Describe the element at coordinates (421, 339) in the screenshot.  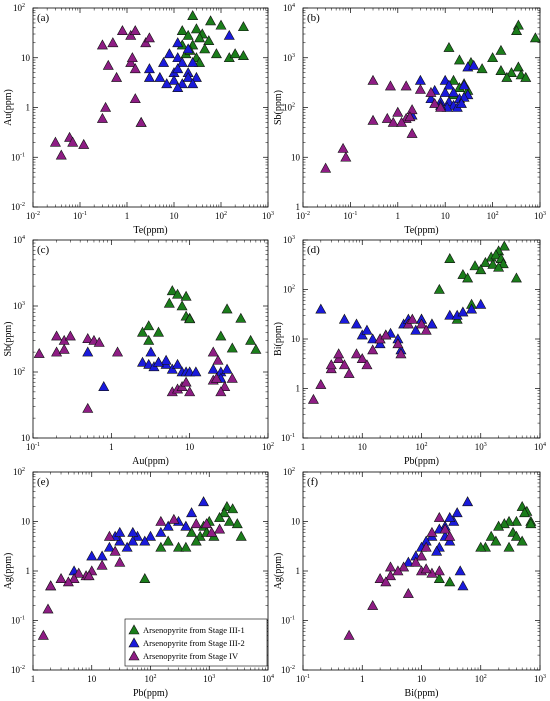
I see `plot-frame` at that location.